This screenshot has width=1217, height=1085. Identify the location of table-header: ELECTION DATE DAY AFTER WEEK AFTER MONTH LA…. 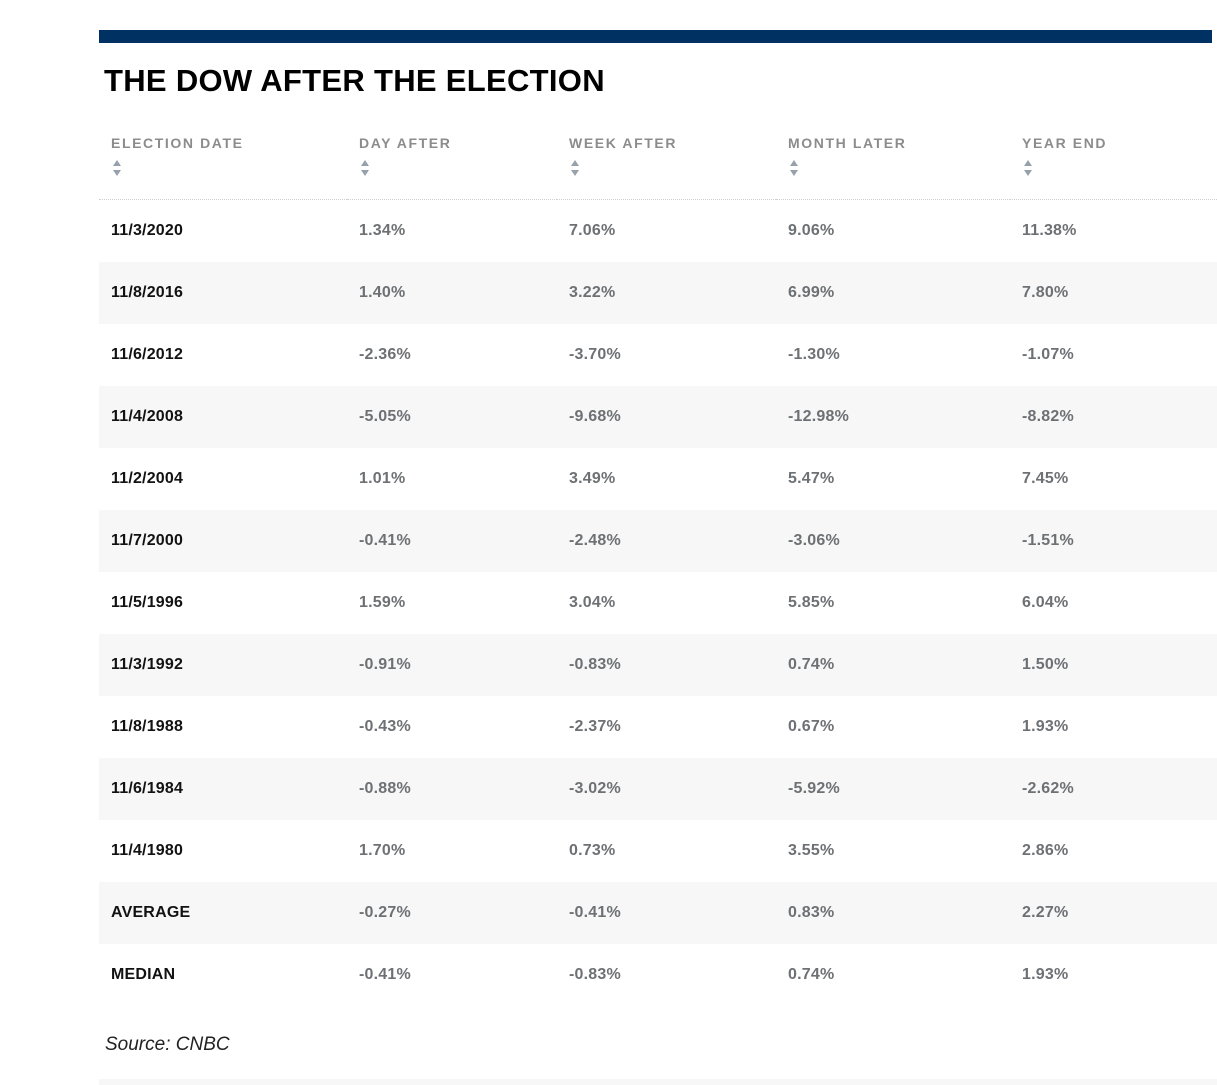
(658, 163).